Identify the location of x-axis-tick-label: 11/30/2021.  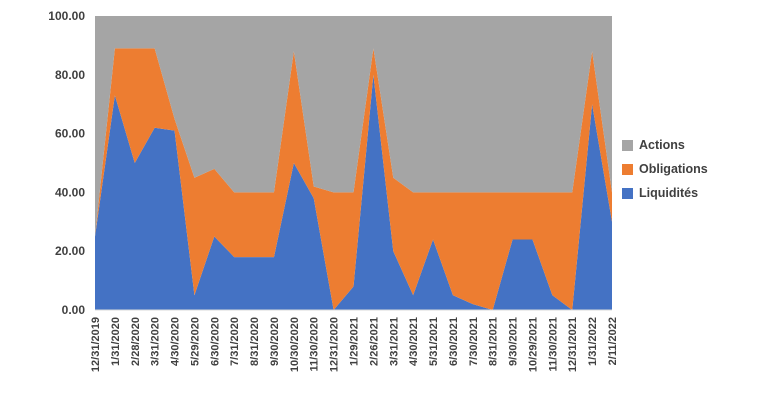
(553, 344).